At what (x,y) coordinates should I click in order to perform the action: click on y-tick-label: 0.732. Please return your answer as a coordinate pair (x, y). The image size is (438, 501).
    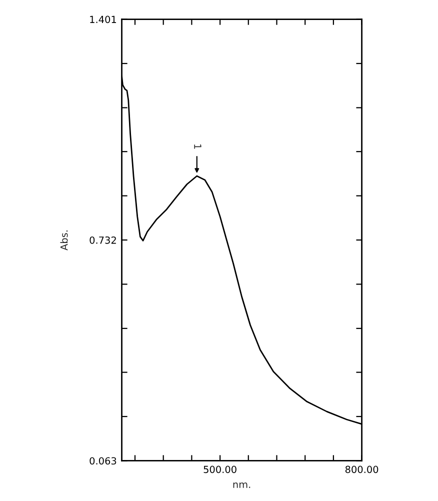
    Looking at the image, I should click on (103, 240).